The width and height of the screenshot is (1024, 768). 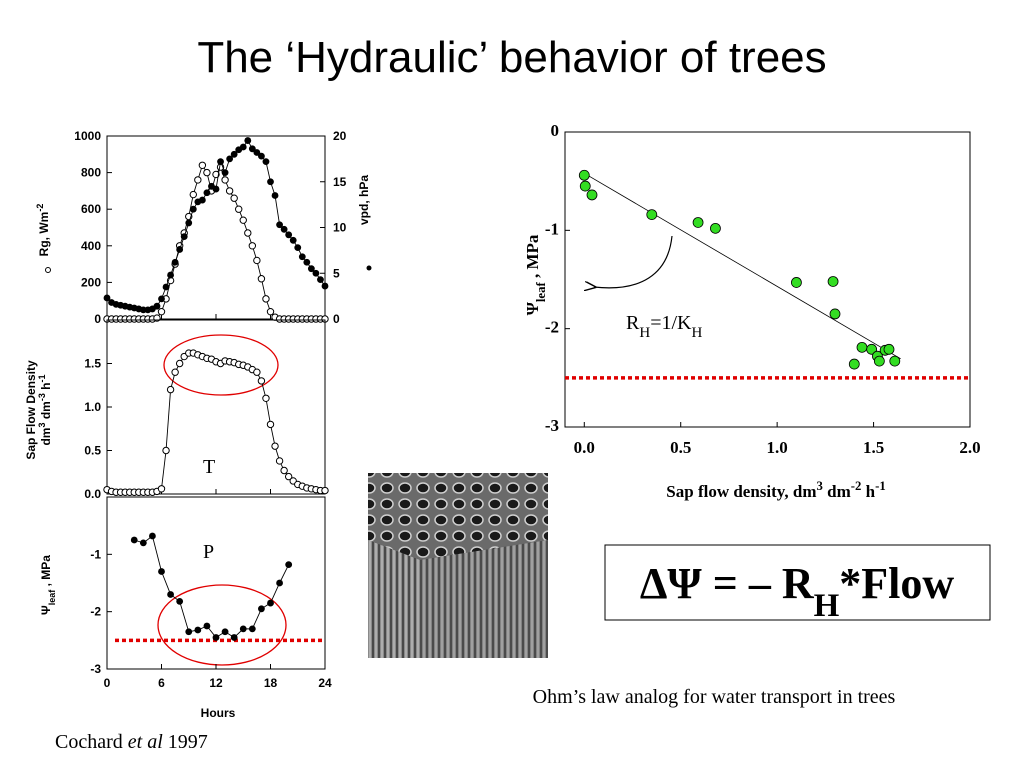 What do you see at coordinates (868, 491) in the screenshot?
I see `text-part: h` at bounding box center [868, 491].